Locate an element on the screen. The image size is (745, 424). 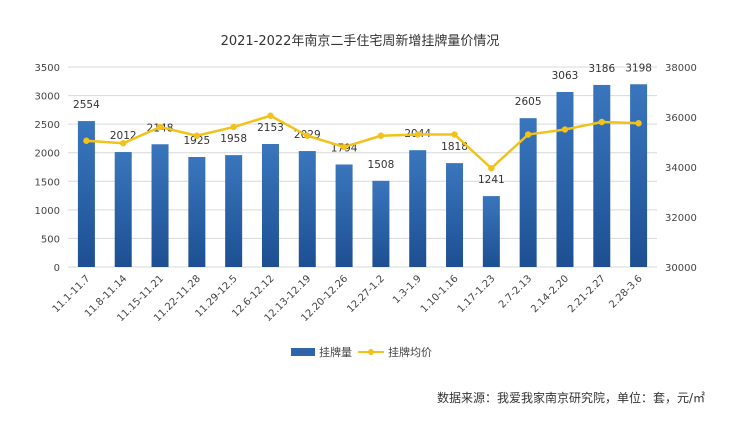
bar-data-label: 1241 is located at coordinates (491, 180).